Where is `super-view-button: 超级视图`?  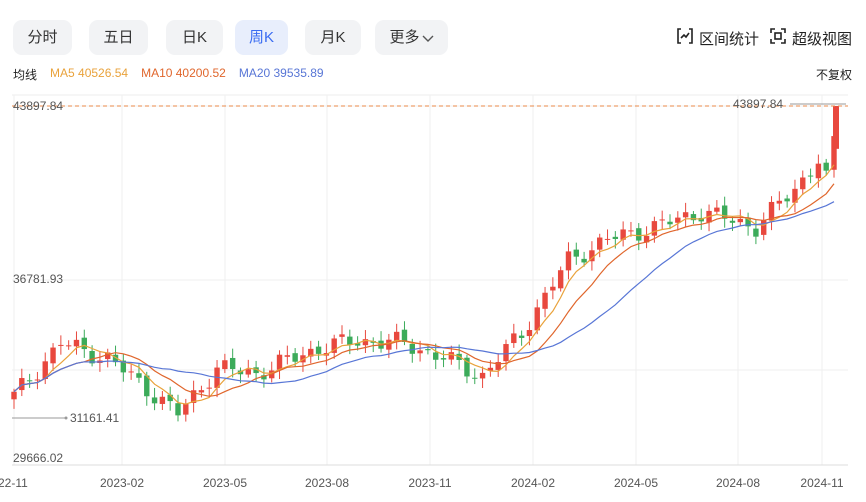 super-view-button: 超级视图 is located at coordinates (810, 38).